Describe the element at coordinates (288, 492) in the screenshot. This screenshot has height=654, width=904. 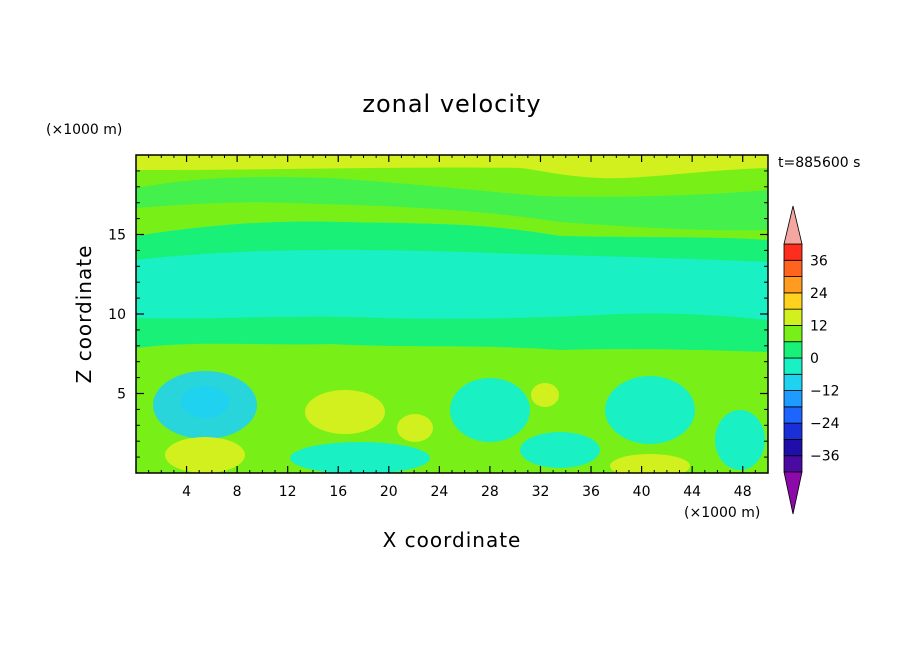
I see `x-tick-label: 12` at that location.